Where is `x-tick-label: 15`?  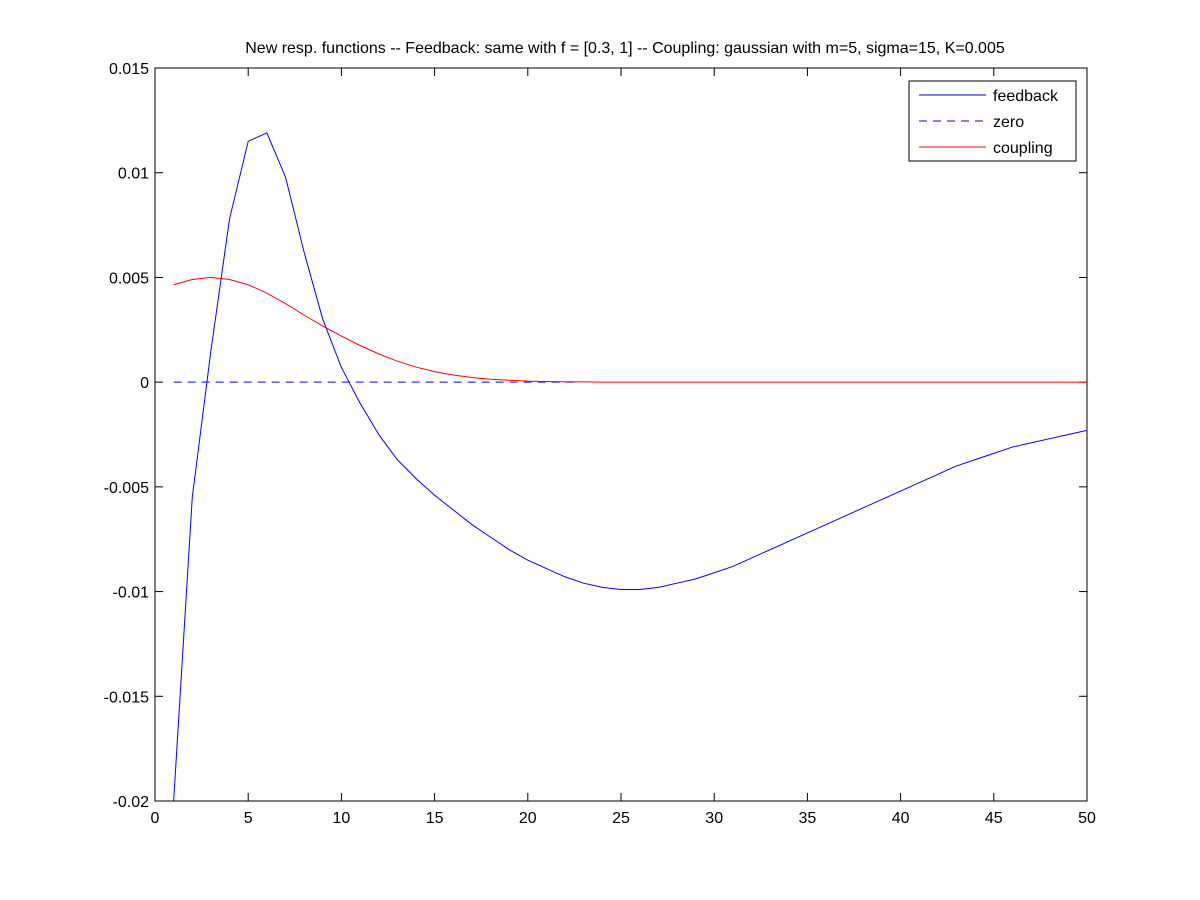
x-tick-label: 15 is located at coordinates (435, 818).